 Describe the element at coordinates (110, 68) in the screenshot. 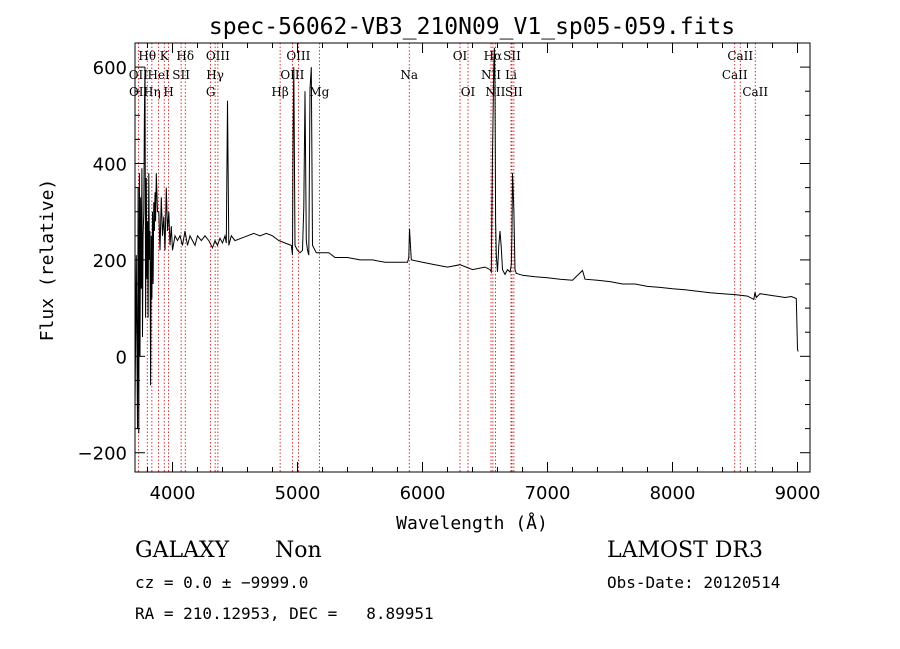

I see `y-tick-label: 600` at that location.